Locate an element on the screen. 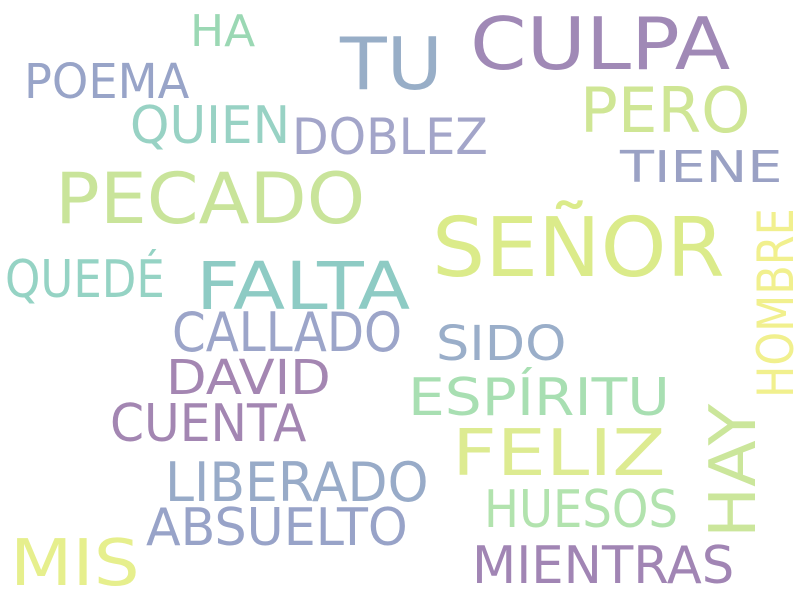 The image size is (800, 601). word-doblez: DOBLEZ is located at coordinates (390, 137).